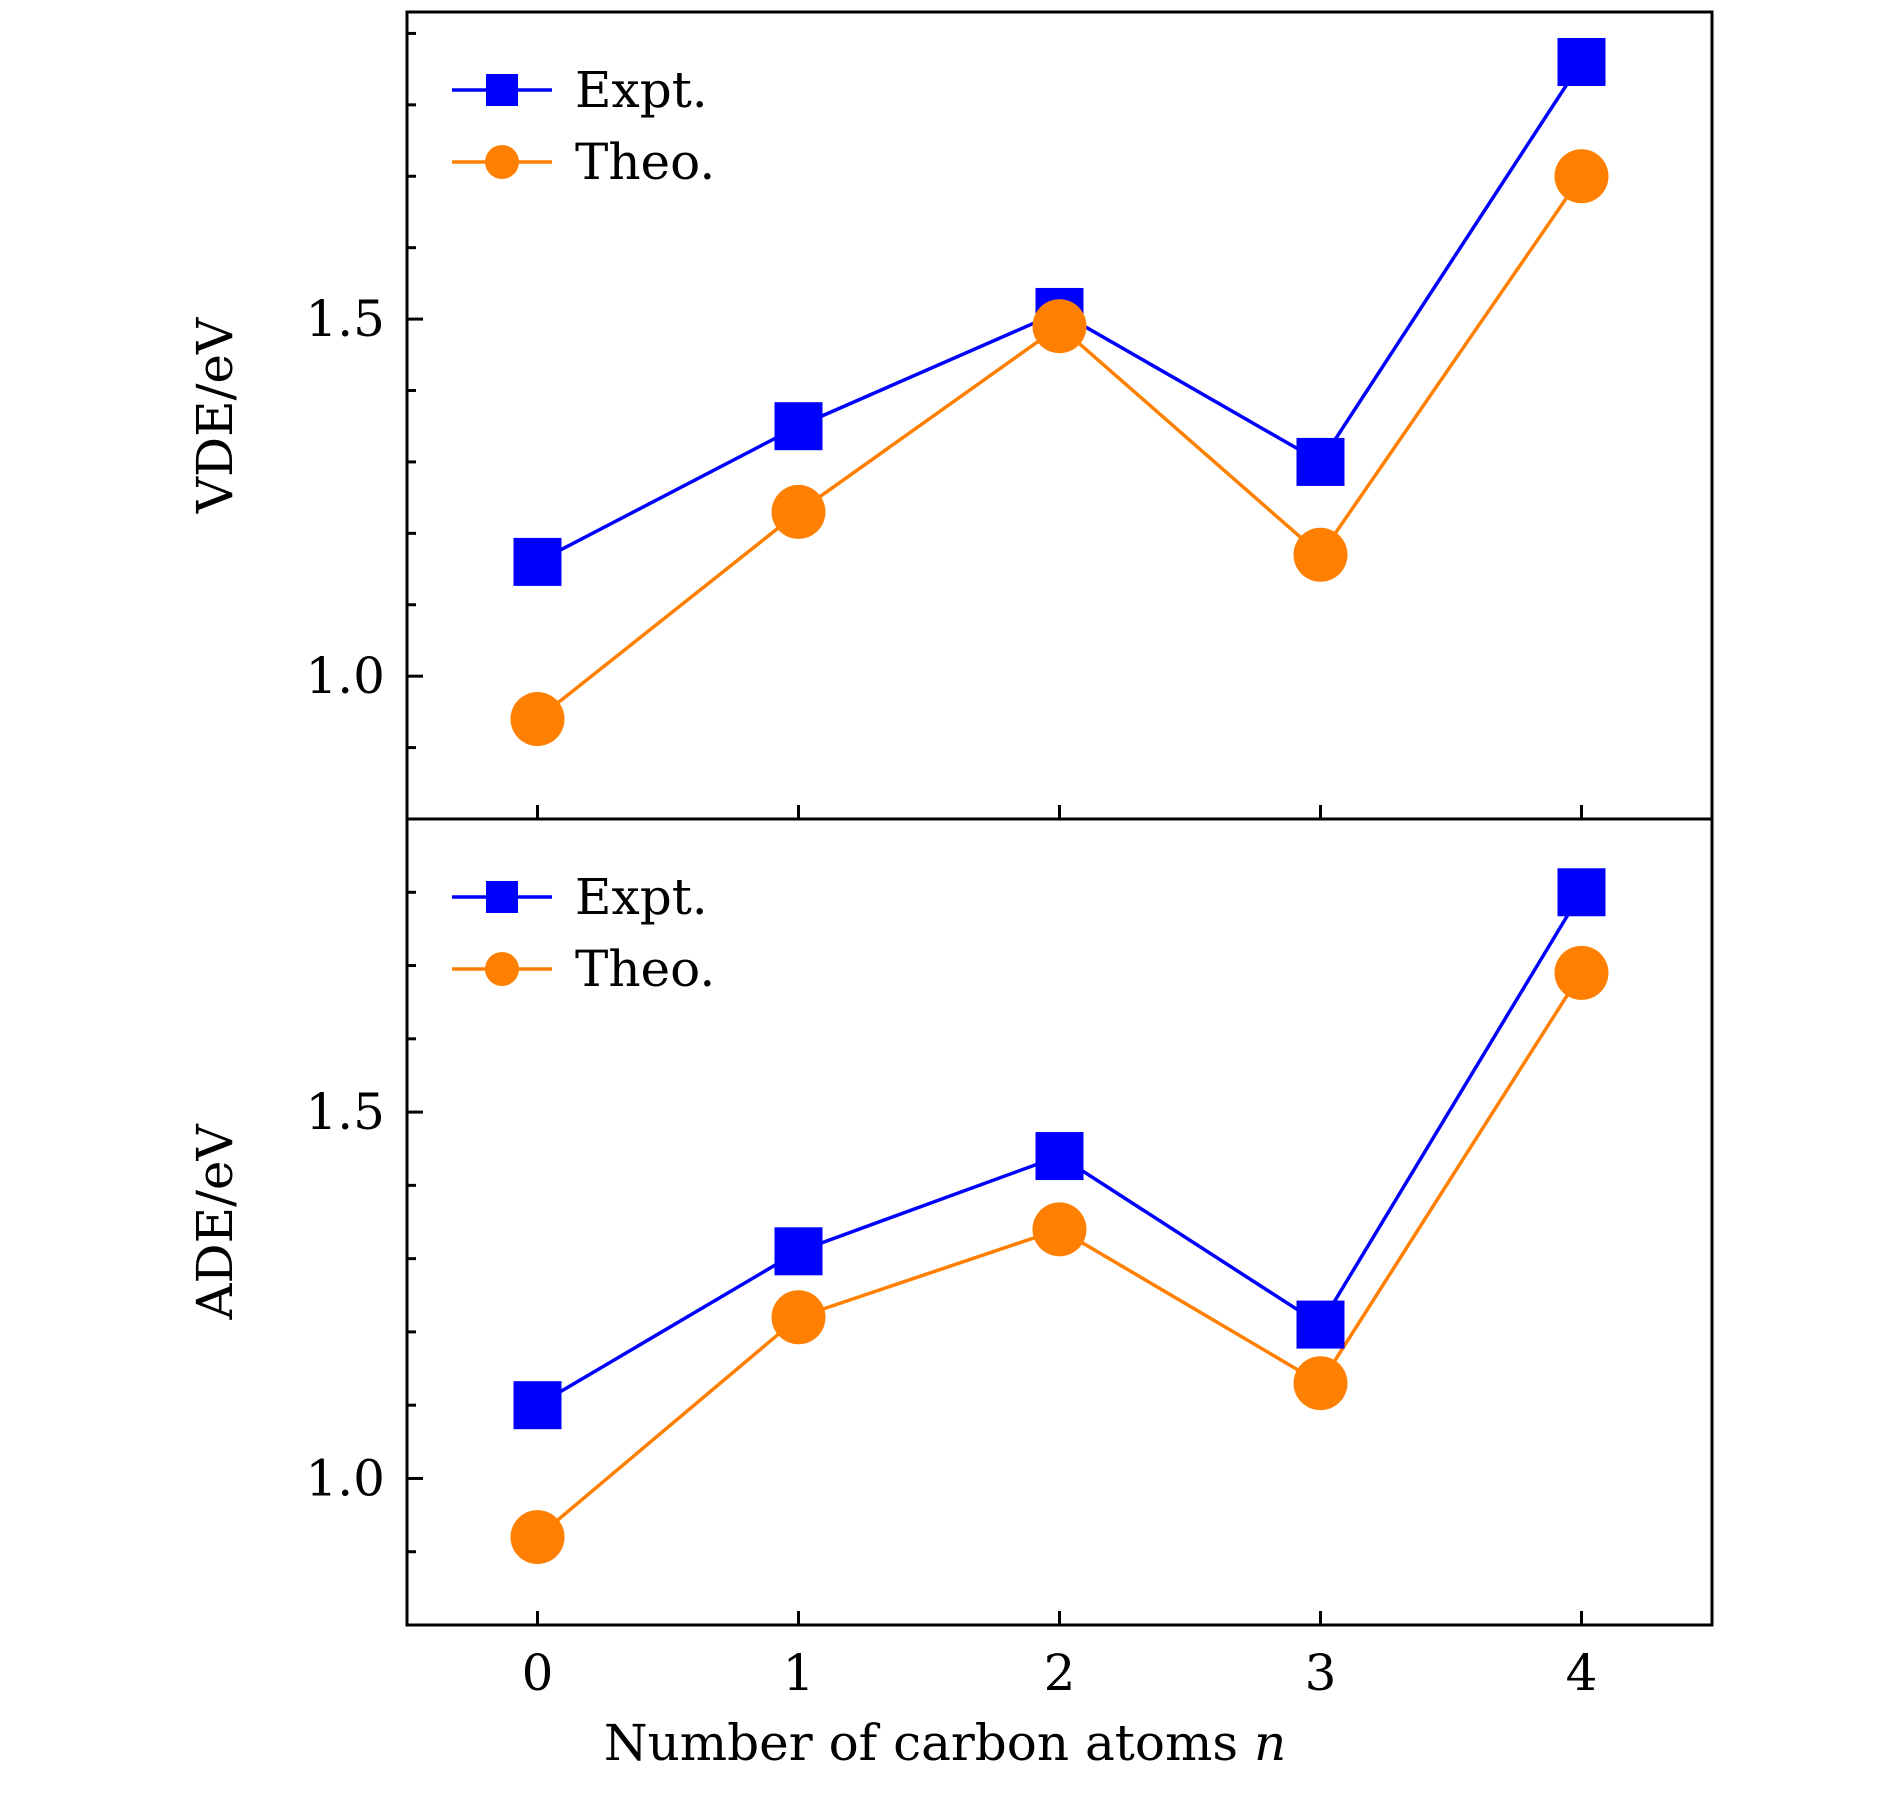  What do you see at coordinates (1321, 1673) in the screenshot?
I see `x-tick-label: 3` at bounding box center [1321, 1673].